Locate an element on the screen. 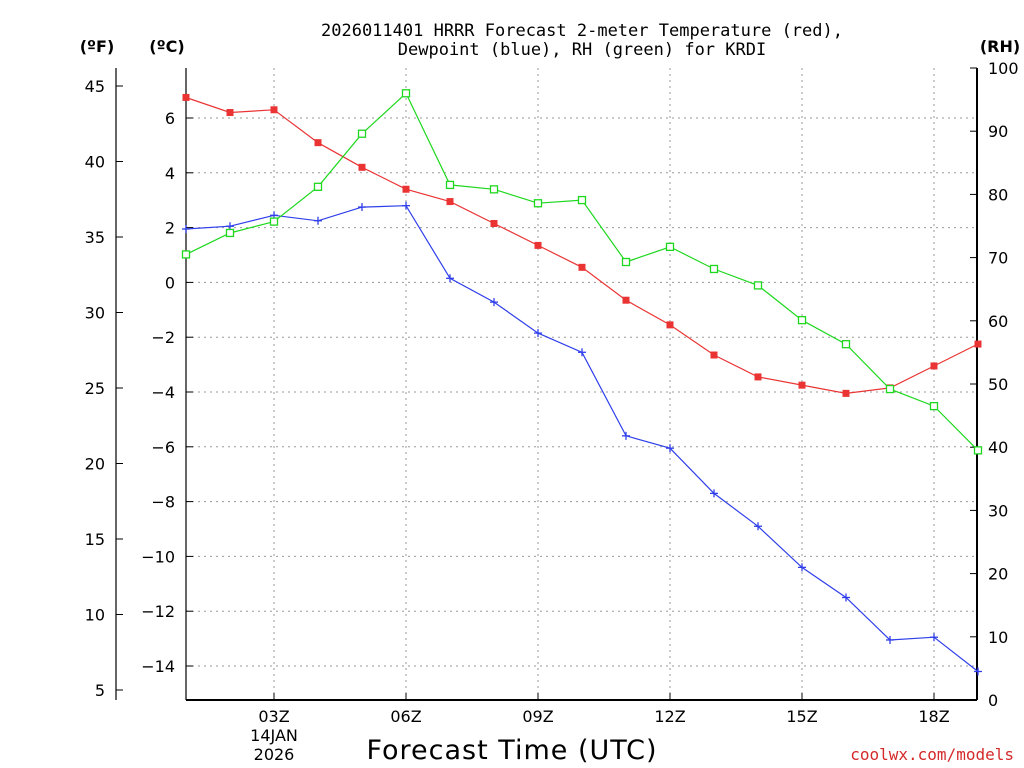 This screenshot has height=768, width=1024. x-tick-label: 06Z is located at coordinates (405, 716).